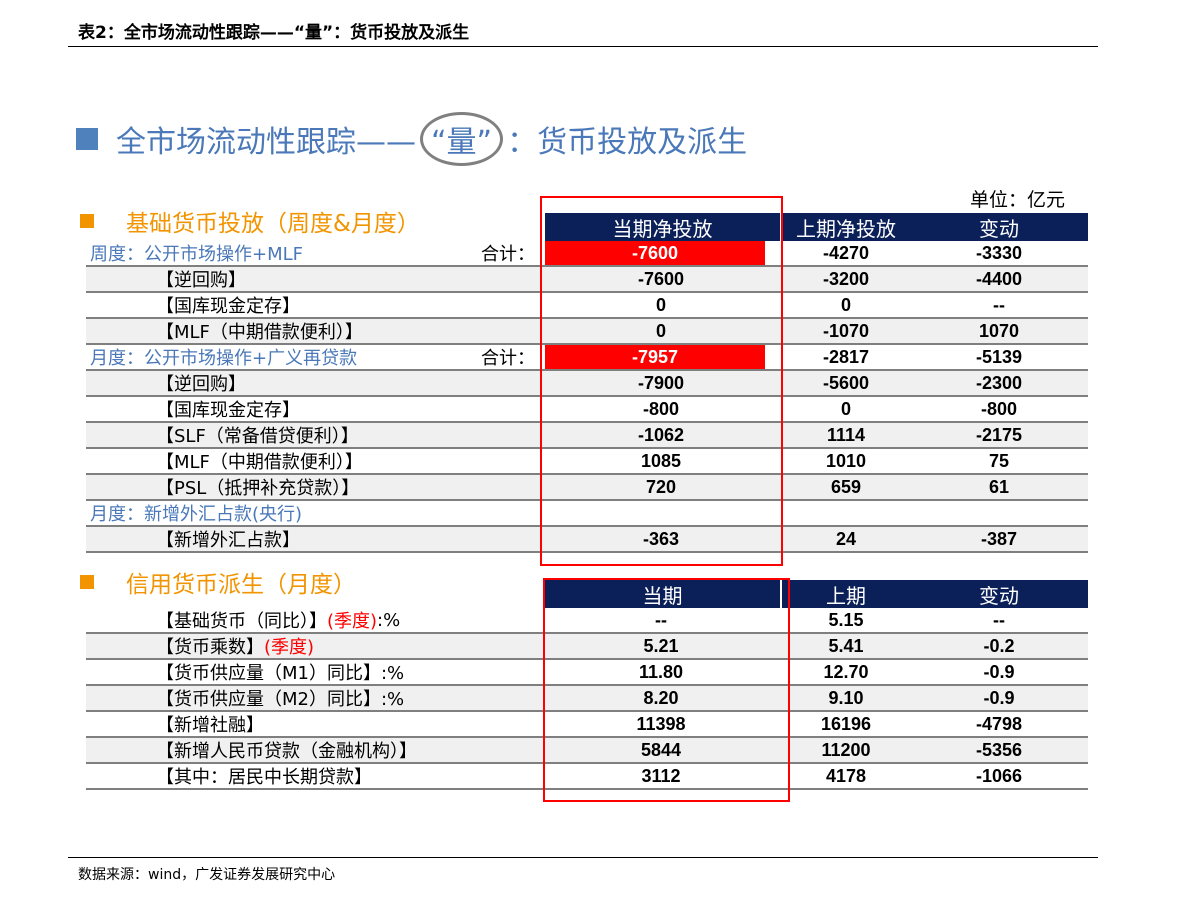  What do you see at coordinates (587, 384) in the screenshot?
I see `table-row: 【逆回购】 -7900 -5600 -2300` at bounding box center [587, 384].